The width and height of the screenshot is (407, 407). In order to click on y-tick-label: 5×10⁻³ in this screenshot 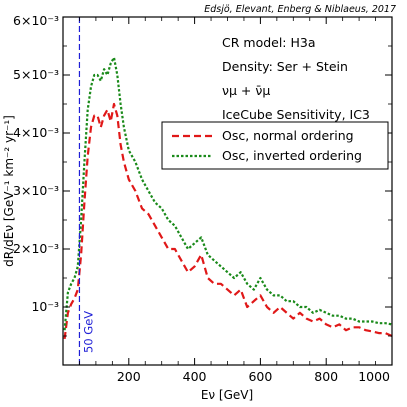, I will do `click(36, 74)`.